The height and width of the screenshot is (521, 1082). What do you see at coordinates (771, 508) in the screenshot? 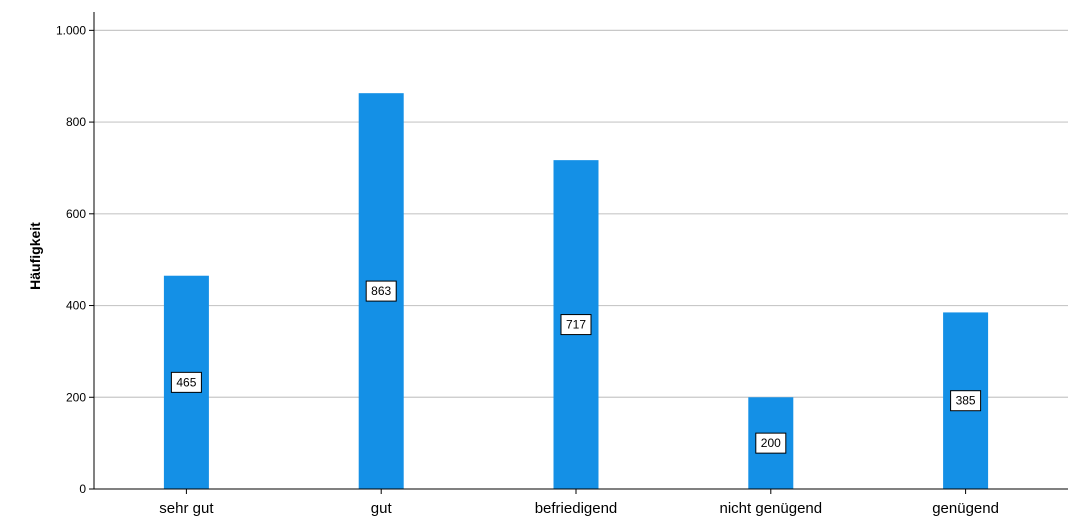
I see `x-tick-label: nicht genügend` at bounding box center [771, 508].